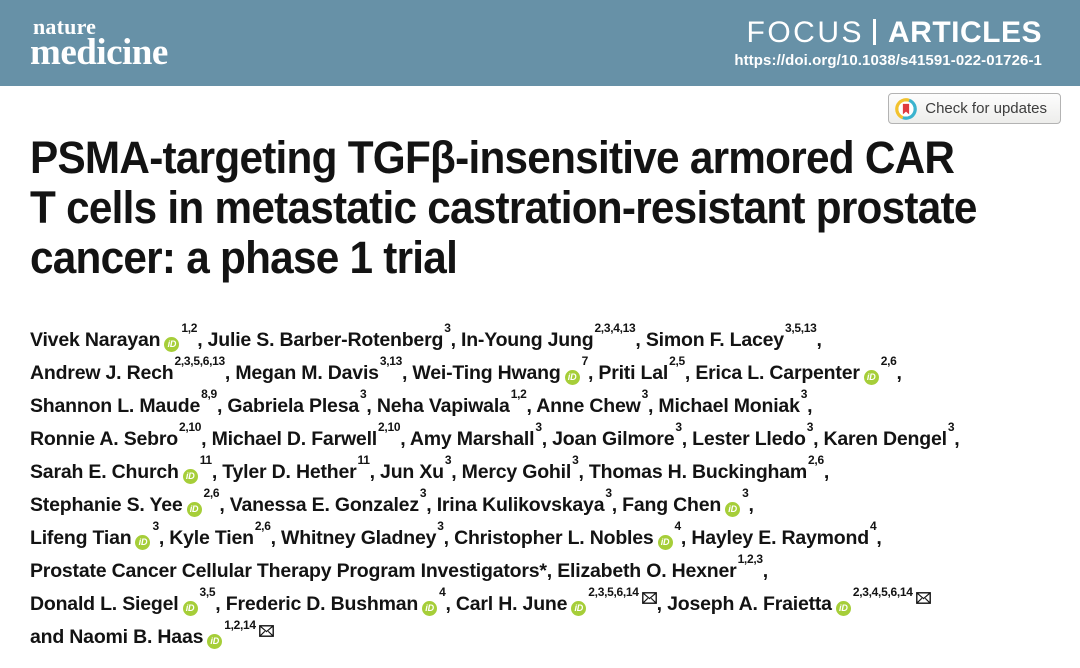 This screenshot has height=668, width=1080. Describe the element at coordinates (906, 108) in the screenshot. I see `crossmark-icon` at that location.